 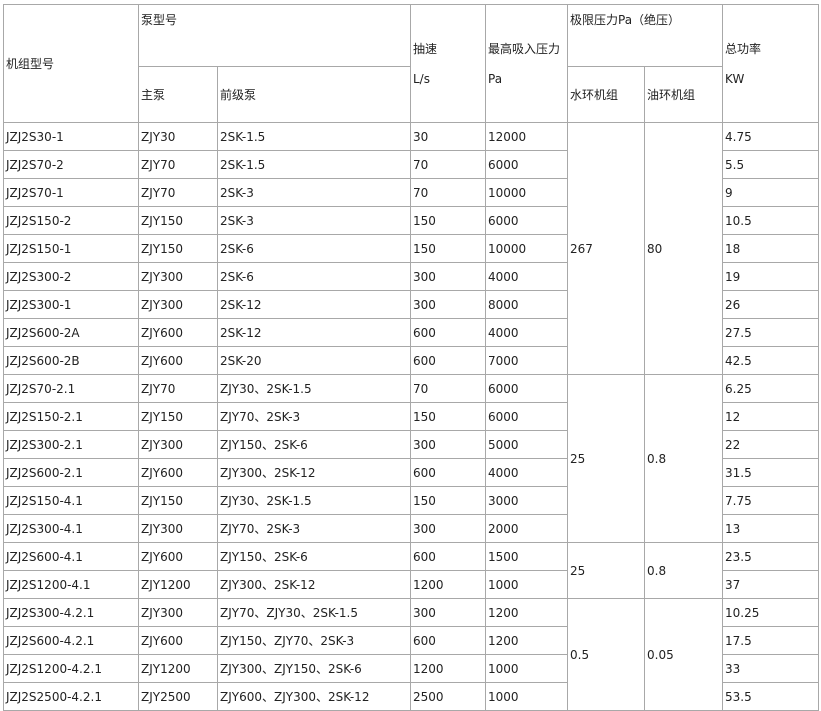 What do you see at coordinates (448, 304) in the screenshot?
I see `cell-speed: 300` at bounding box center [448, 304].